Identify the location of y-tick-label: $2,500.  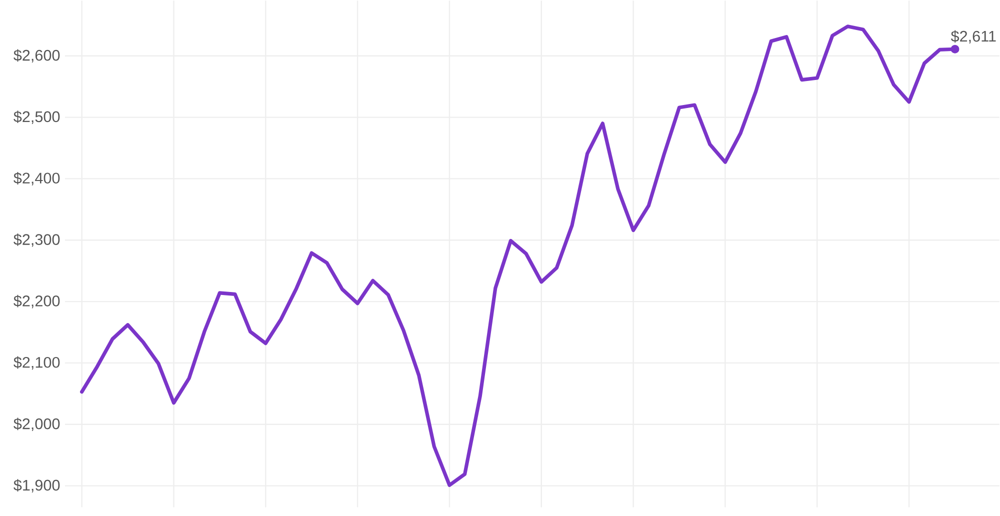
(37, 117).